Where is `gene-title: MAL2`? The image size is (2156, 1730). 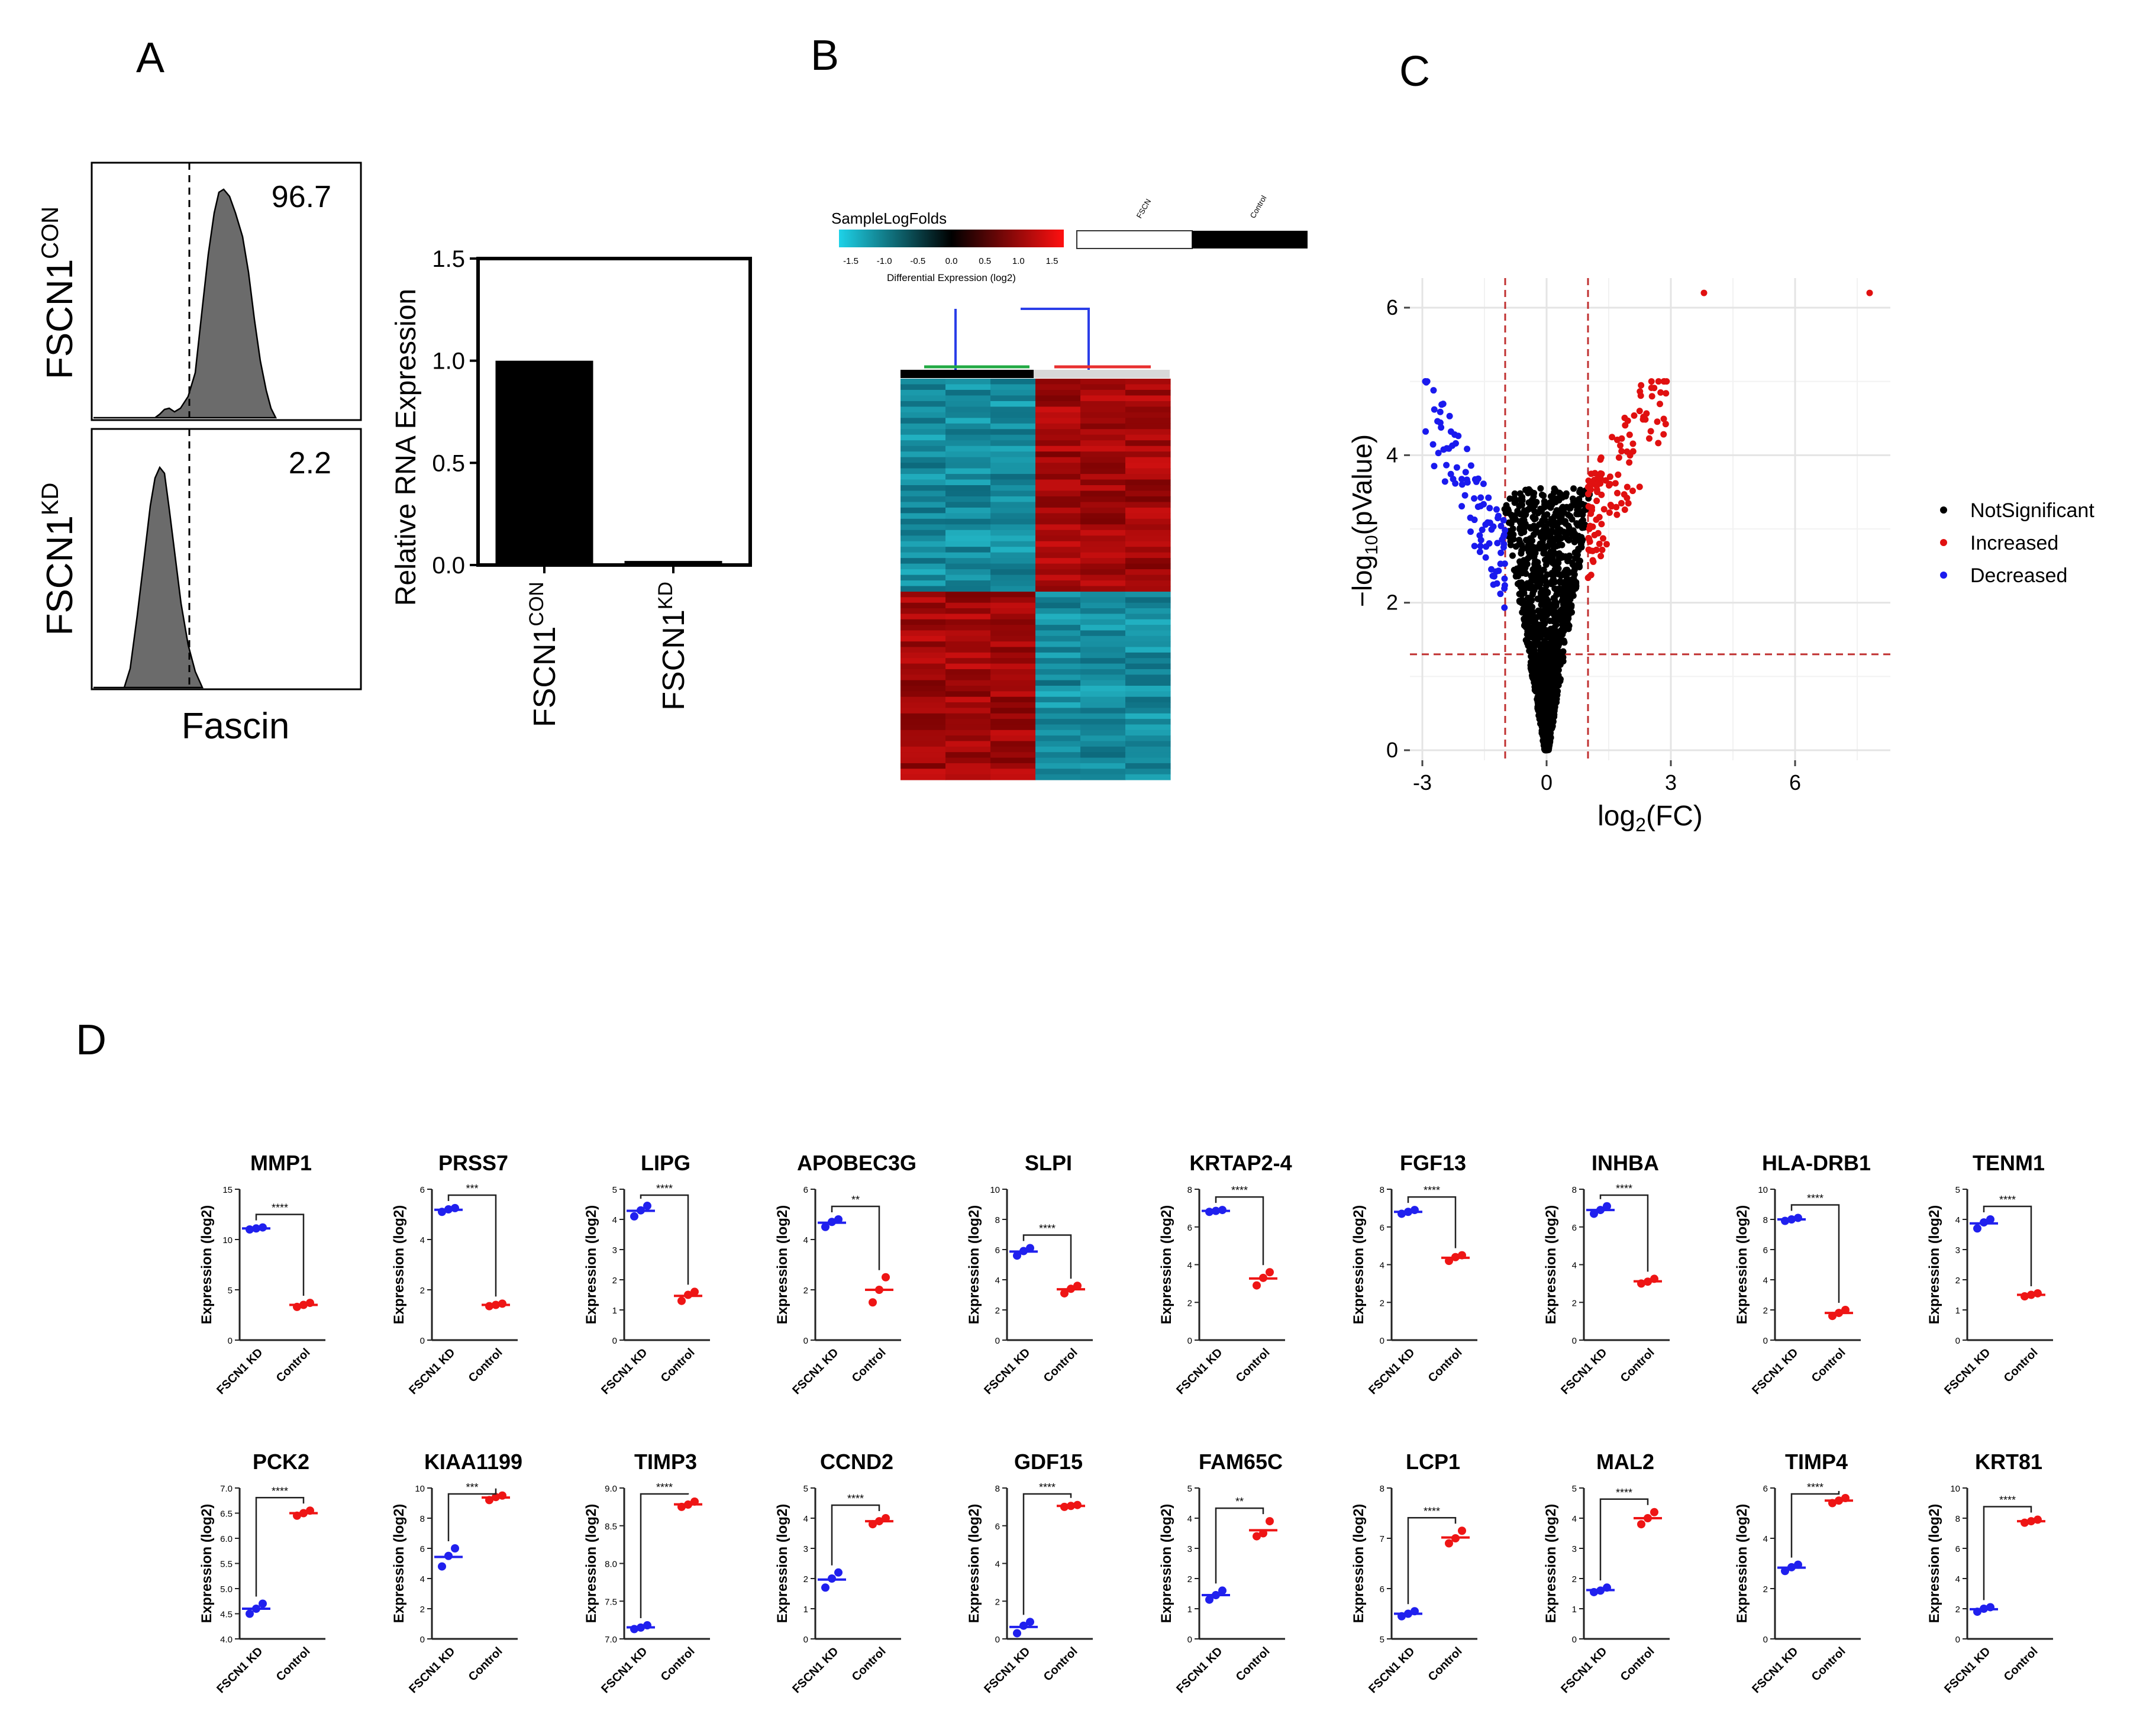
gene-title: MAL2 is located at coordinates (1625, 1462).